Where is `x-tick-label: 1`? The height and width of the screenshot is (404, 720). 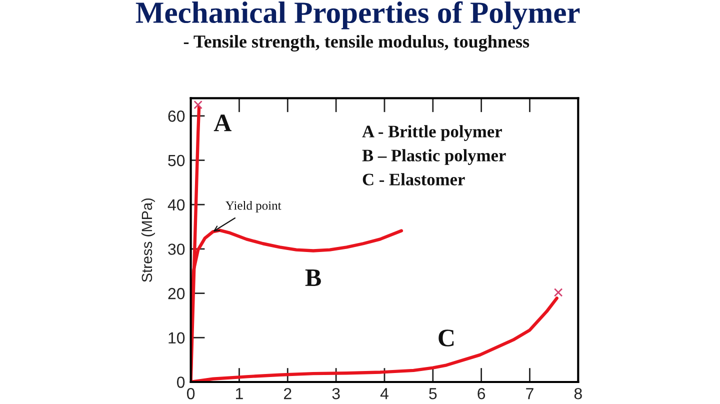 x-tick-label: 1 is located at coordinates (239, 394).